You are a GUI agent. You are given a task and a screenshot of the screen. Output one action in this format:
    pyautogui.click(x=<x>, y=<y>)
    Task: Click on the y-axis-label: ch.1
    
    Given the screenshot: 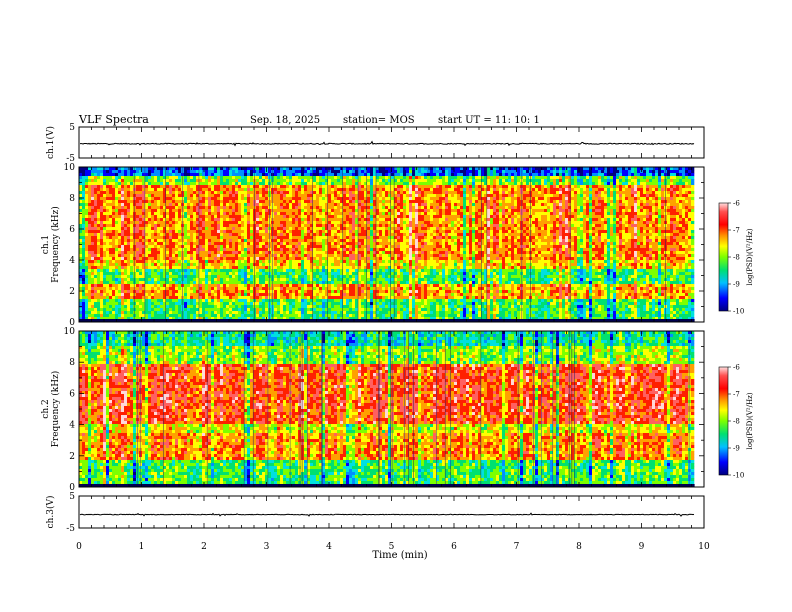 What is the action you would take?
    pyautogui.click(x=46, y=244)
    